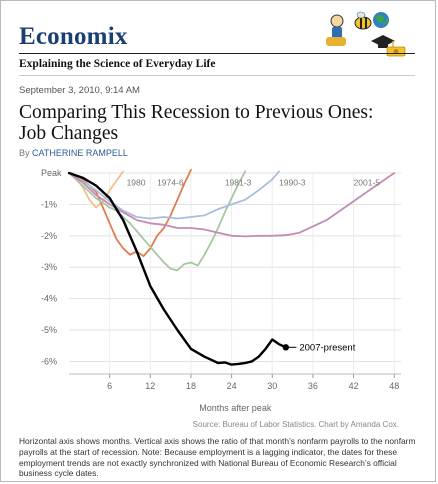  What do you see at coordinates (49, 267) in the screenshot?
I see `y-tick-label: -3%` at bounding box center [49, 267].